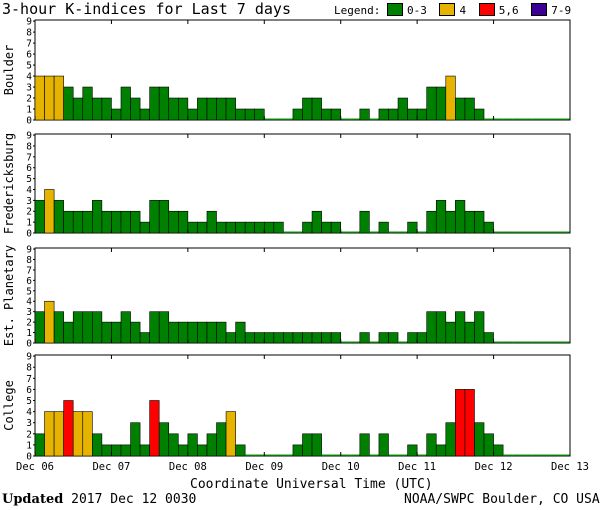 This screenshot has width=600, height=510. What do you see at coordinates (9, 183) in the screenshot?
I see `panel-label: Fredericksburg` at bounding box center [9, 183].